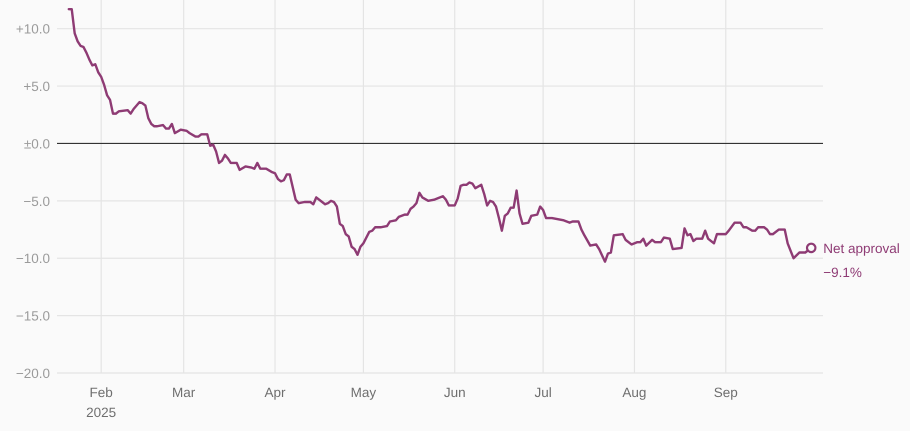 This screenshot has width=910, height=431. I want to click on x-tick-label: Jun, so click(455, 392).